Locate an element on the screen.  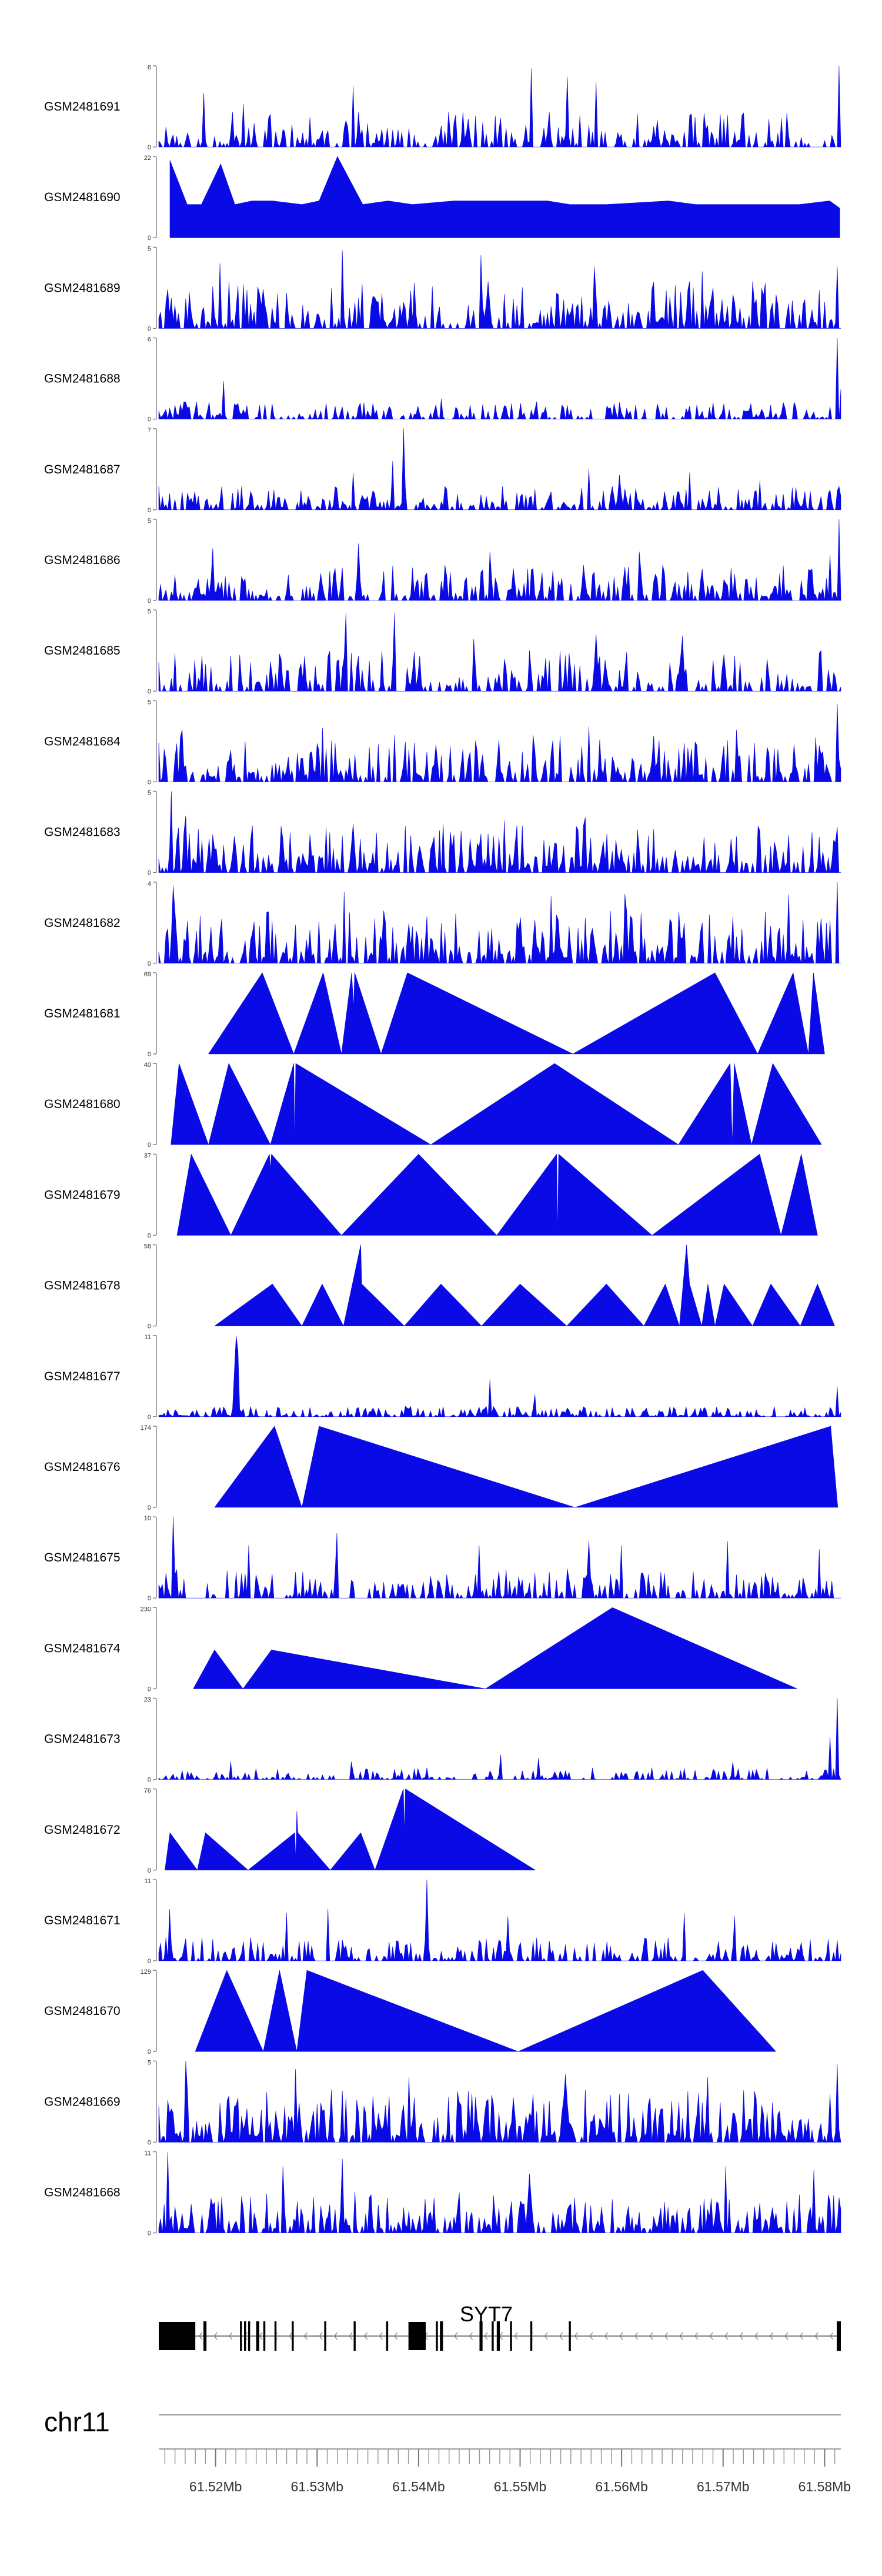
track-GSM2481675: GSM2481675 10 0 is located at coordinates (442, 1558).